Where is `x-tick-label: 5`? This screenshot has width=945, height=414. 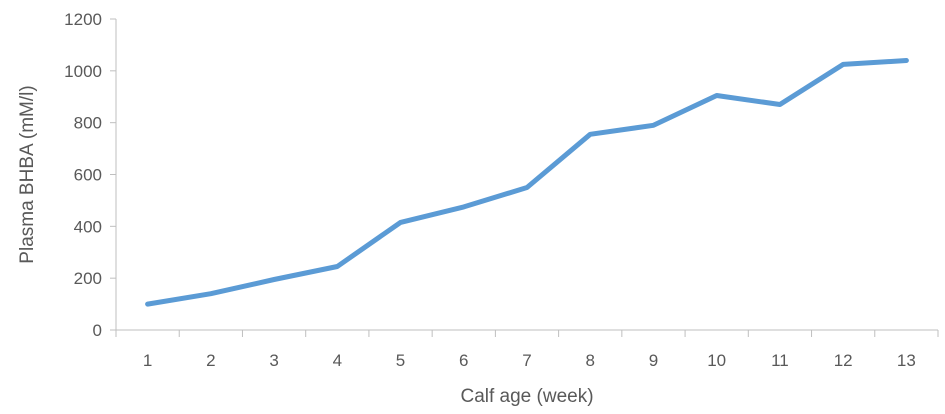 x-tick-label: 5 is located at coordinates (400, 360).